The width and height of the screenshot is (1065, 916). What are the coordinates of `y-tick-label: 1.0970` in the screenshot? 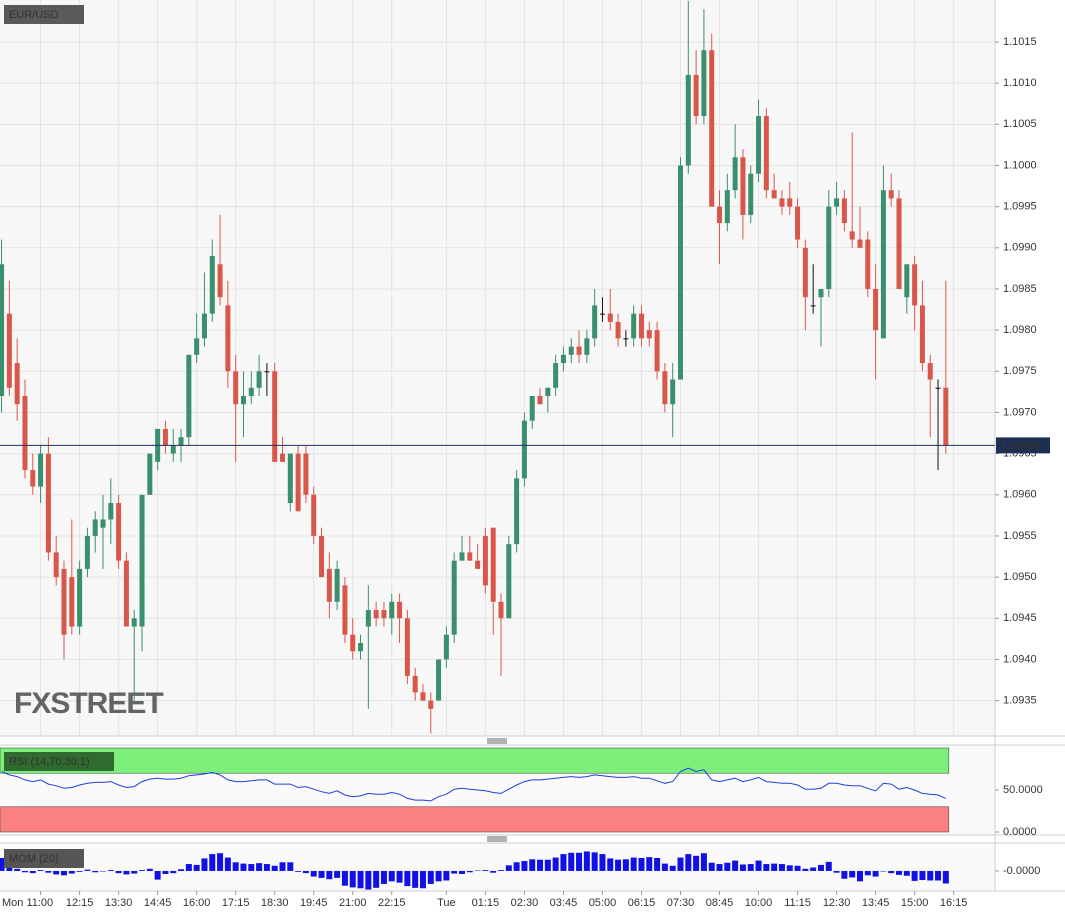 It's located at (1020, 412).